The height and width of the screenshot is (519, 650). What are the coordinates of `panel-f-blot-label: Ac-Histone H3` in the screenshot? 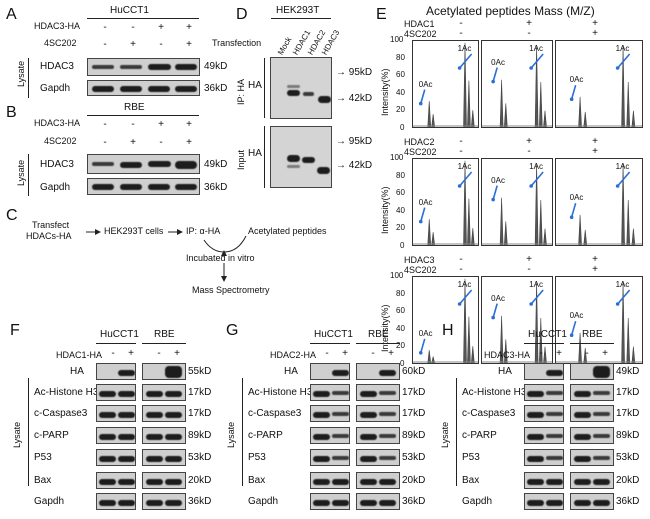 It's located at (66, 392).